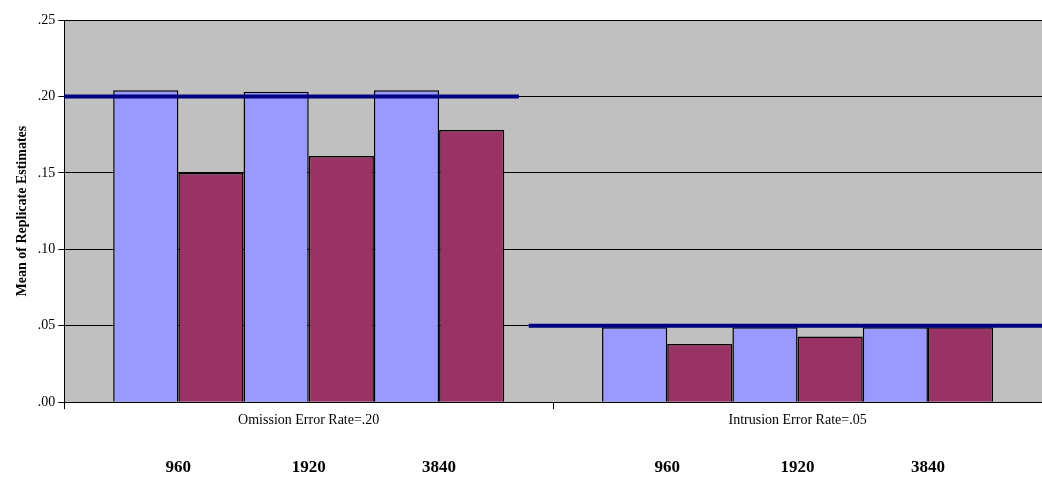  What do you see at coordinates (46, 19) in the screenshot?
I see `y-tick-label: .25` at bounding box center [46, 19].